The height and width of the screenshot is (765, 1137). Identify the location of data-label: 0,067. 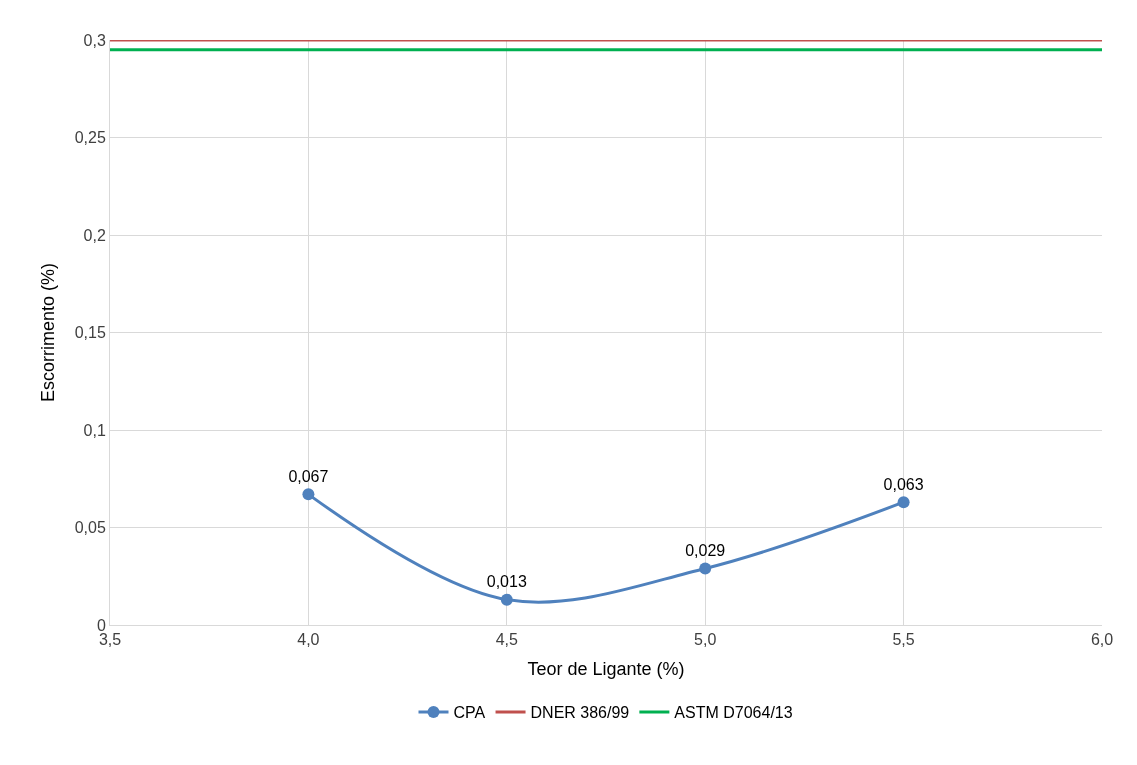
(308, 476).